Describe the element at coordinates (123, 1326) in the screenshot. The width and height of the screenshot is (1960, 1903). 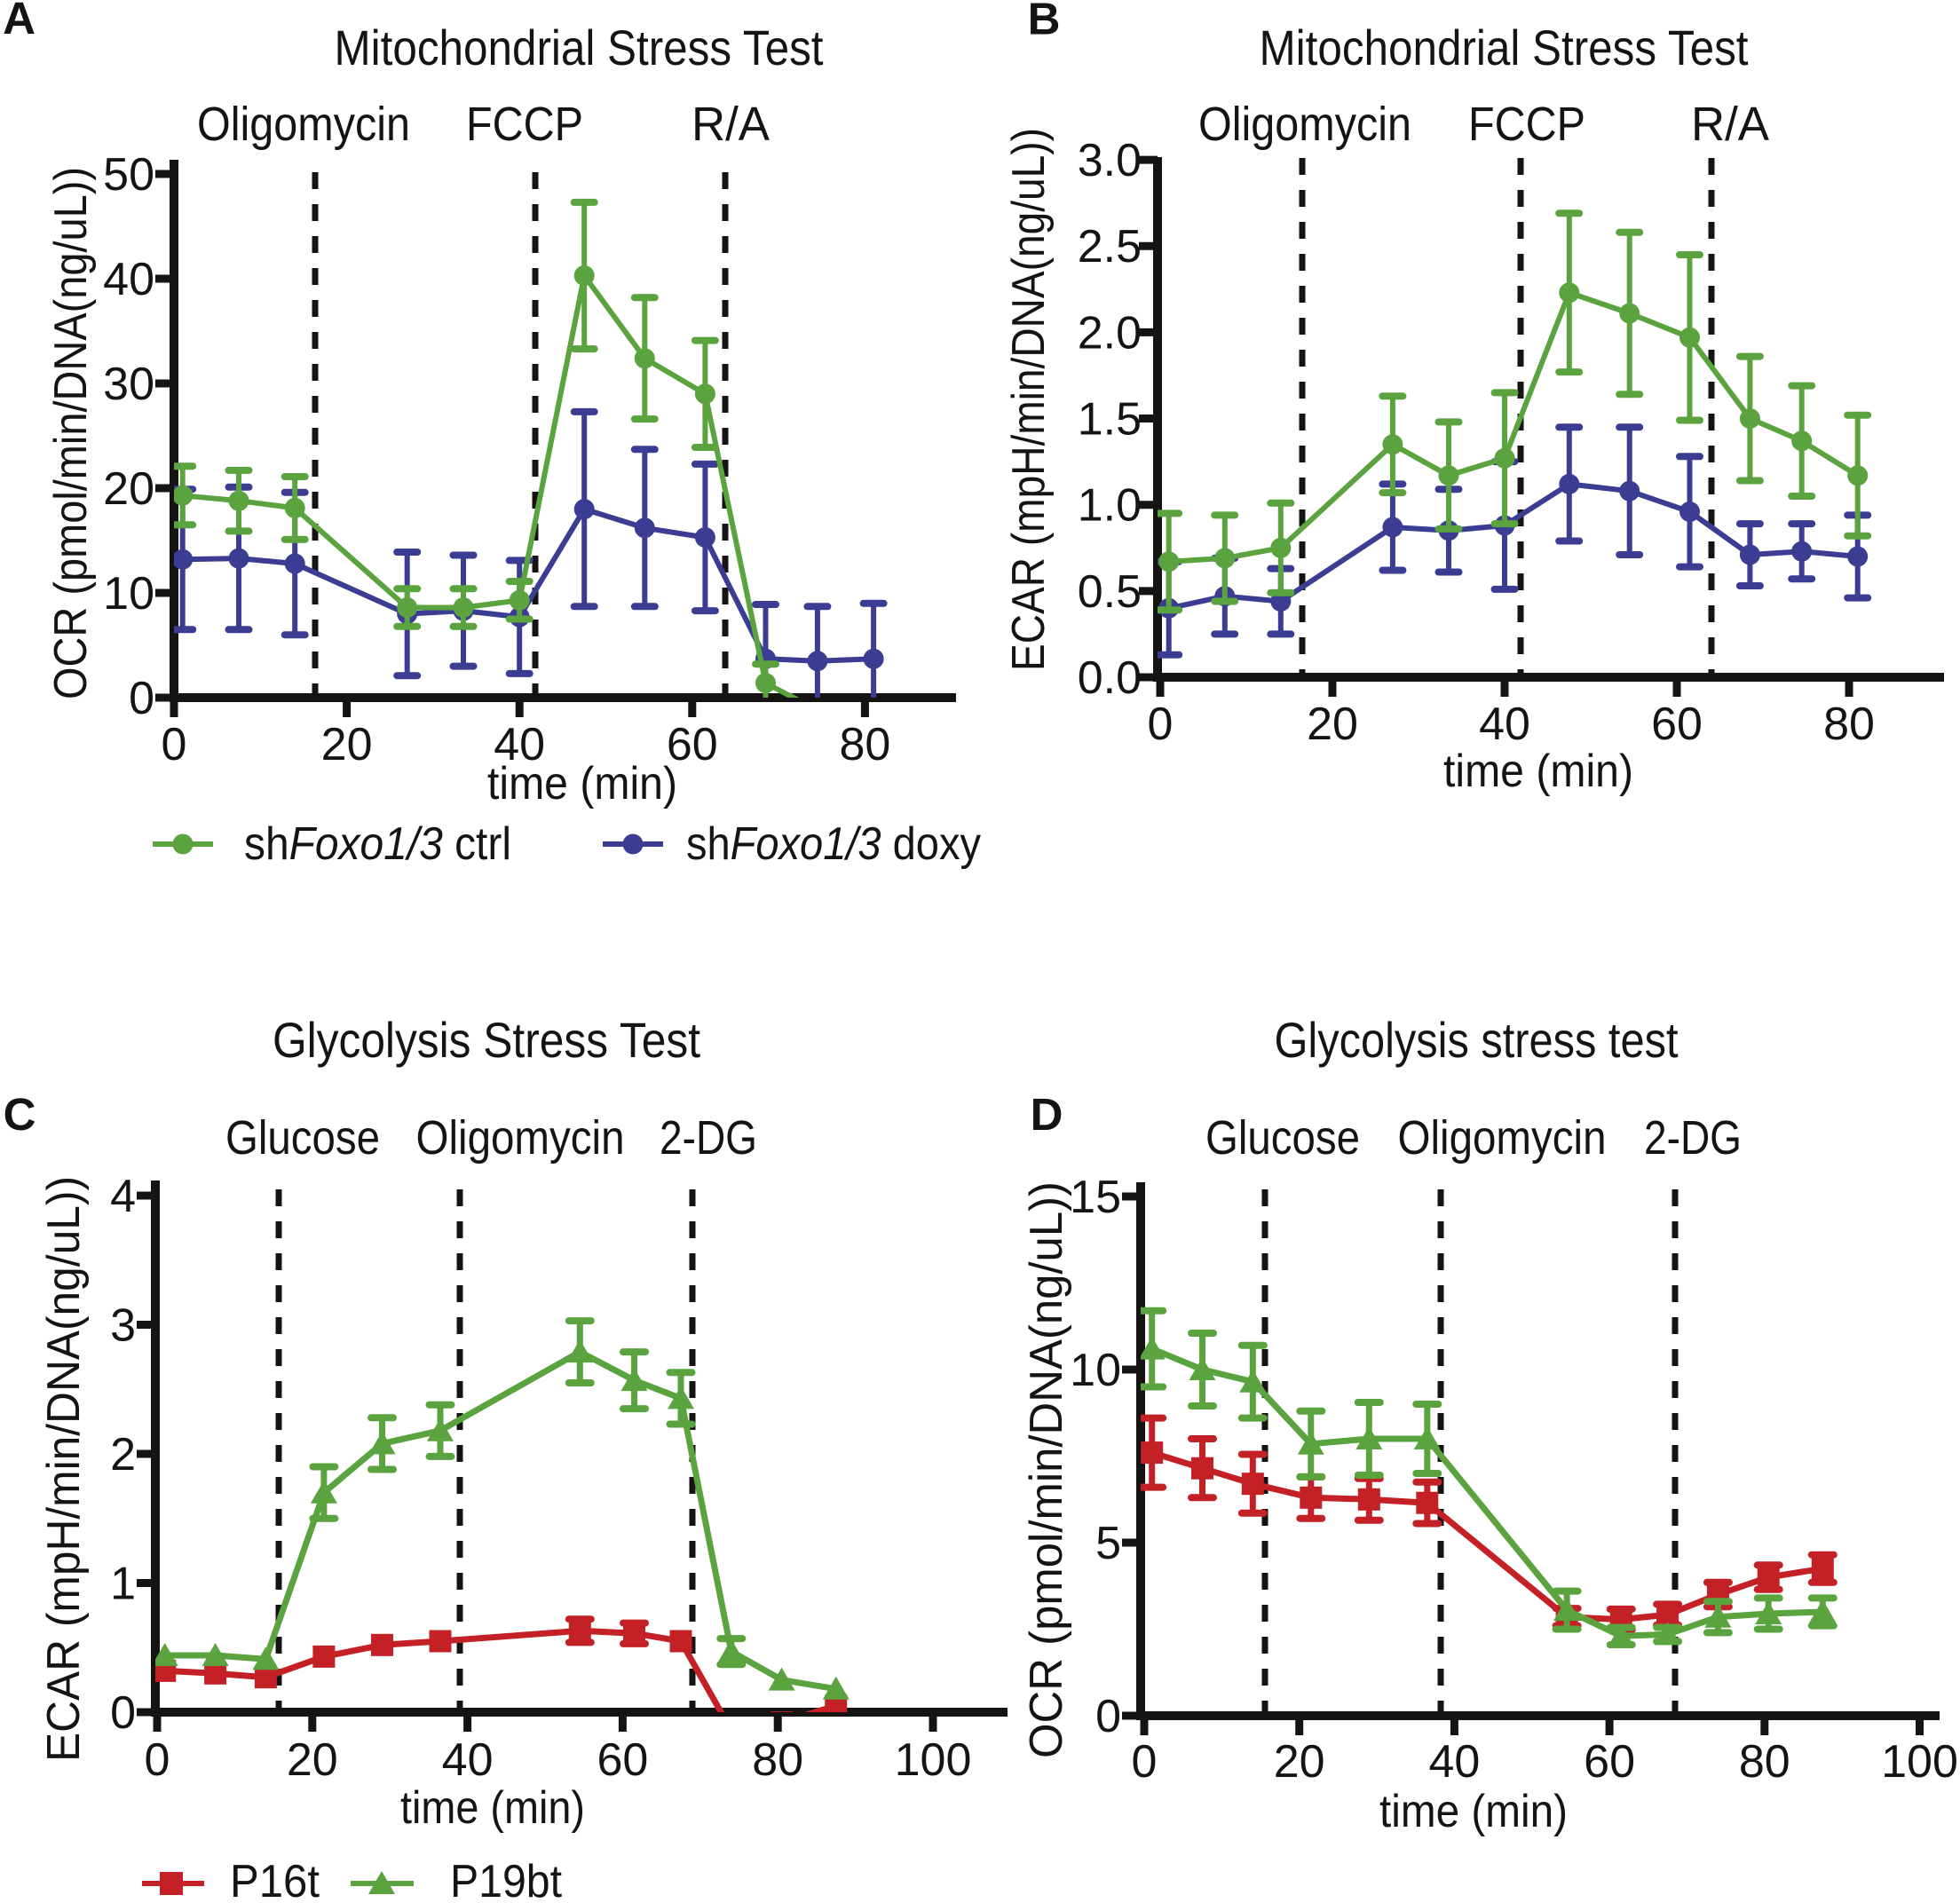
I see `svg-text: 3` at that location.